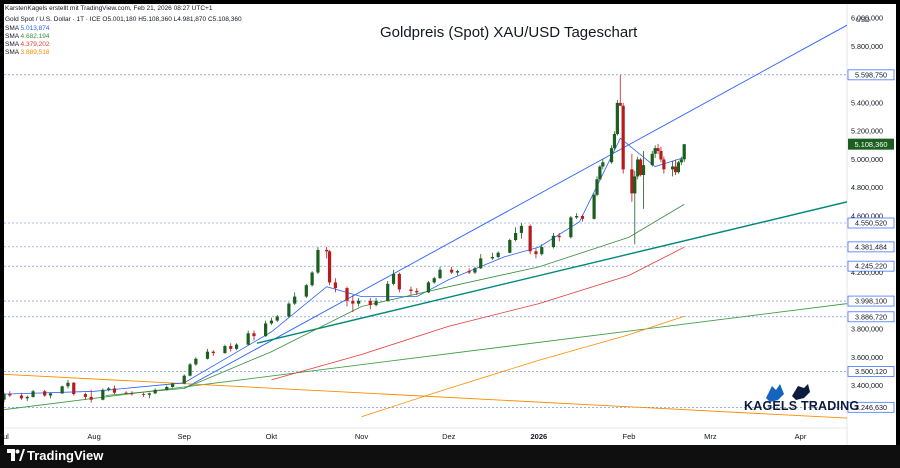 This screenshot has width=900, height=468. Describe the element at coordinates (6, 436) in the screenshot. I see `x-tick-label: Jul` at that location.